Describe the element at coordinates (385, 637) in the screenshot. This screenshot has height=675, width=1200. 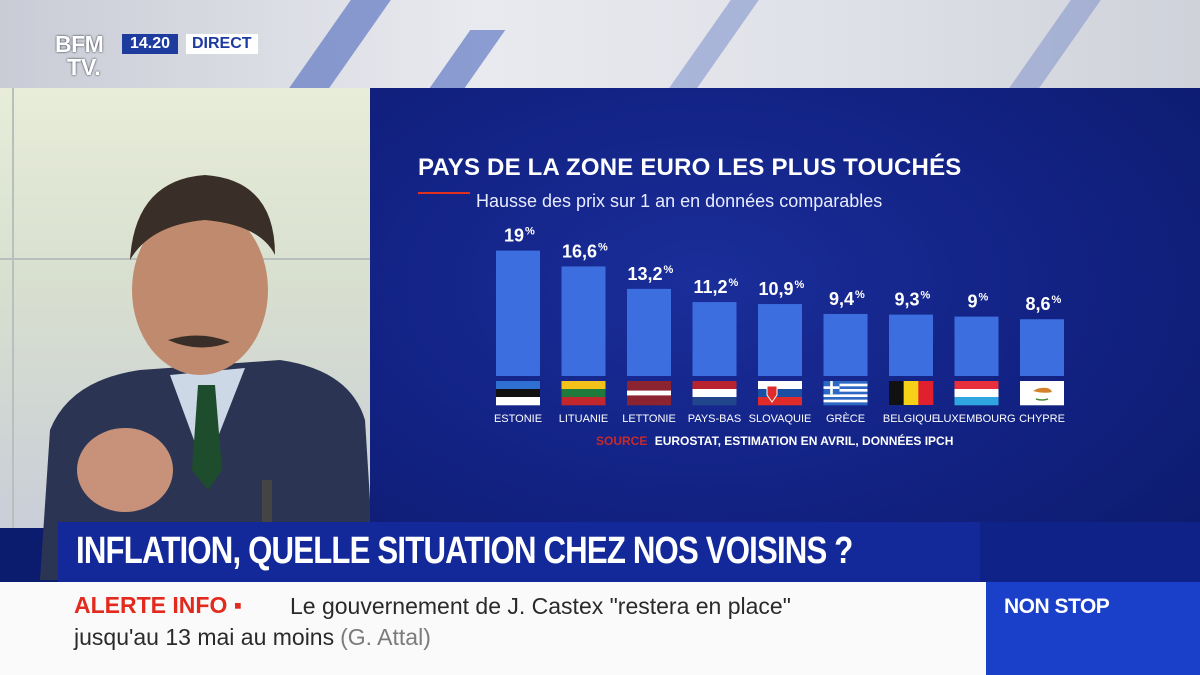
I see `alert-attribution: (G. Attal)` at that location.